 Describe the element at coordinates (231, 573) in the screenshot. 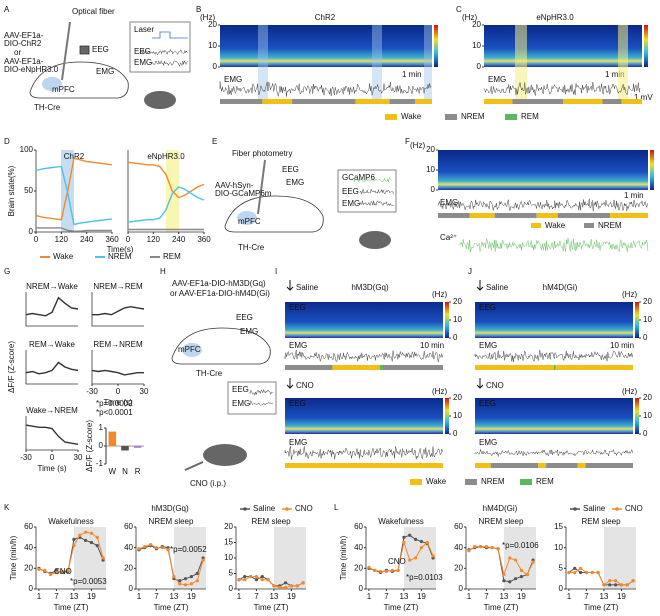

I see `y-tick-label: 5` at that location.